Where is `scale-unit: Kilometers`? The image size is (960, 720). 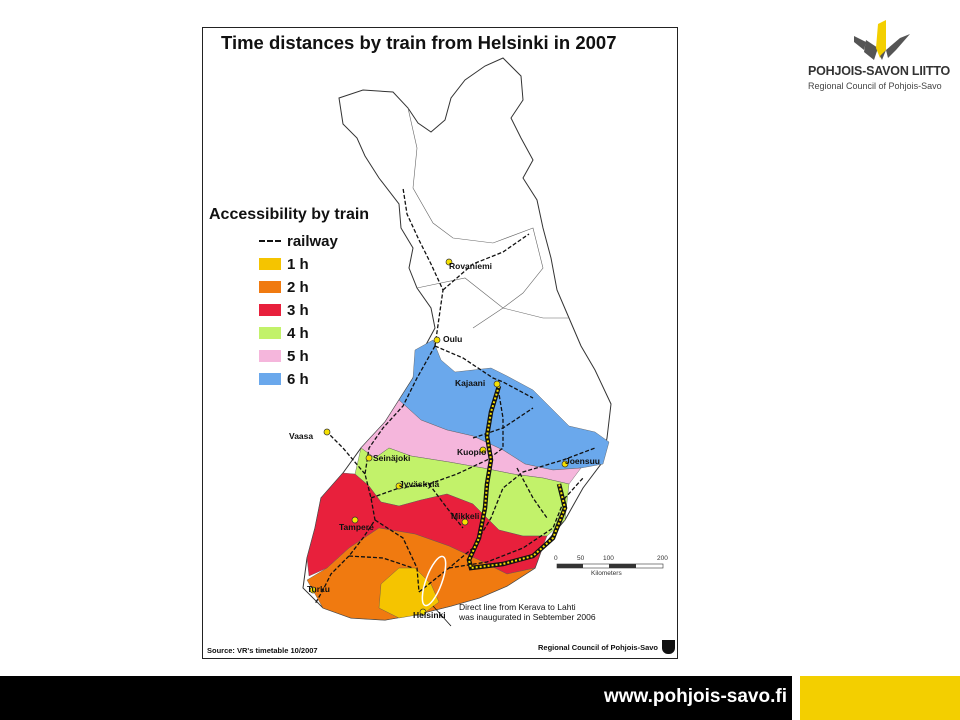
scale-unit: Kilometers is located at coordinates (606, 573).